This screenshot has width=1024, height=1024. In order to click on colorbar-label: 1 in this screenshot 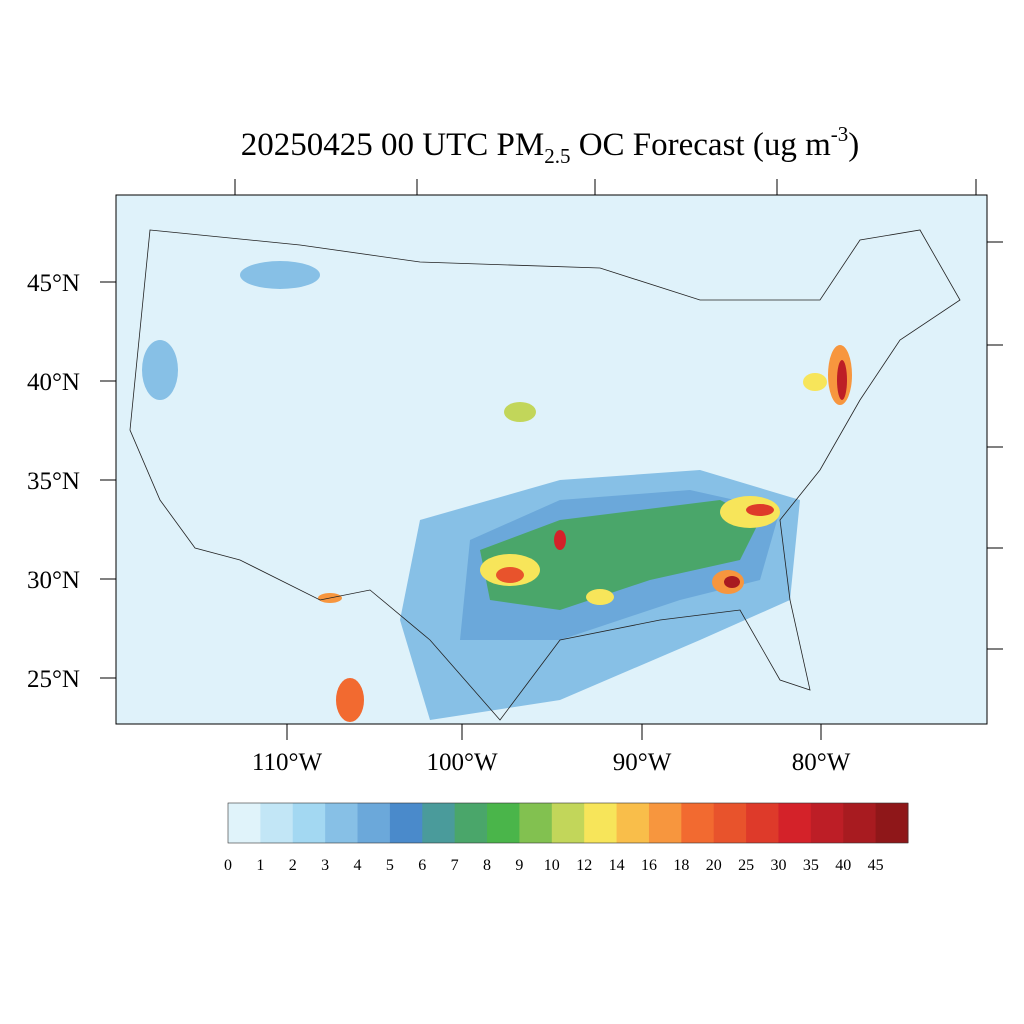, I will do `click(260, 865)`.